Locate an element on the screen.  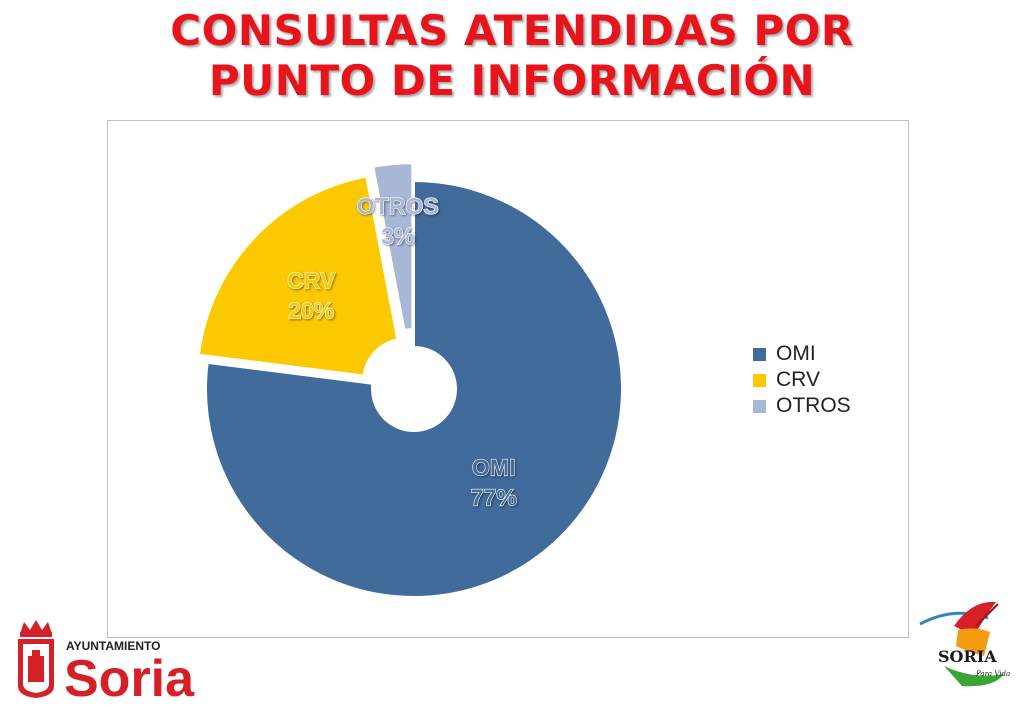
logo-left-line2: Soria is located at coordinates (129, 675).